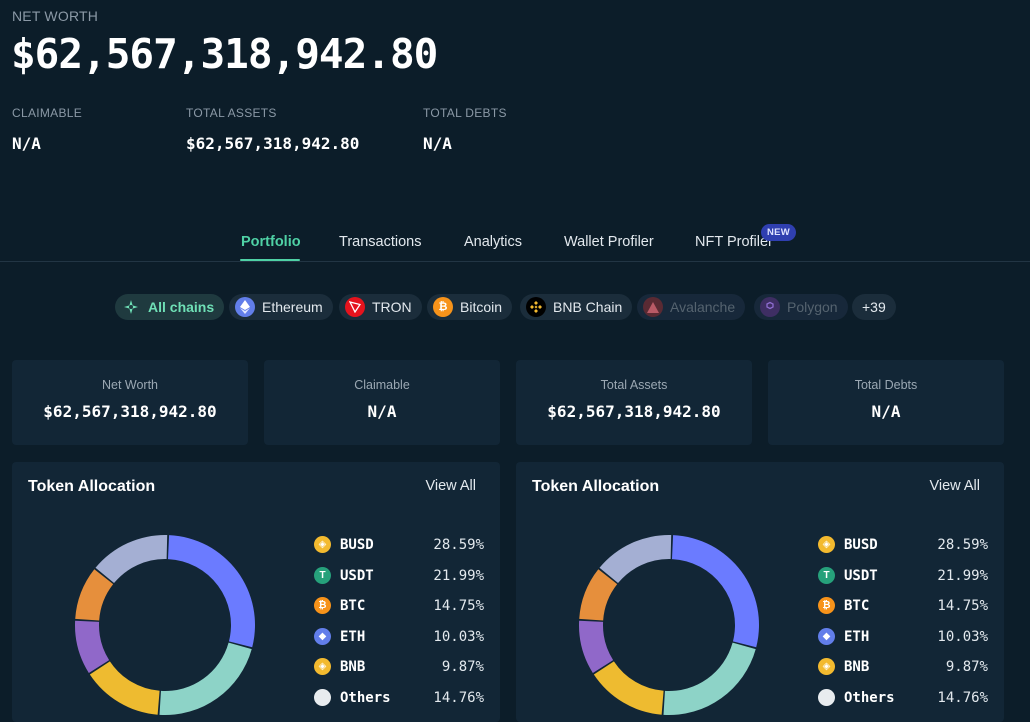 The width and height of the screenshot is (1030, 722). What do you see at coordinates (669, 625) in the screenshot?
I see `token-allocation-donut-chart` at bounding box center [669, 625].